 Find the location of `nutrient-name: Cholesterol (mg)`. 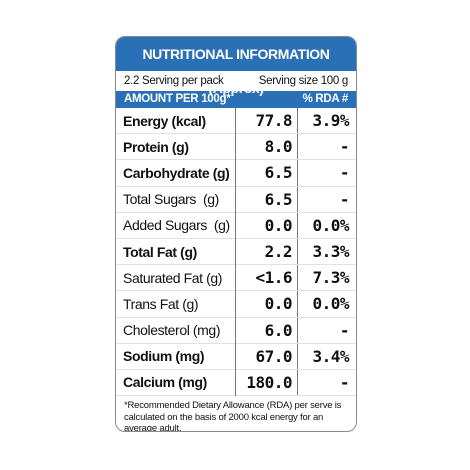

nutrient-name: Cholesterol (mg) is located at coordinates (172, 330).